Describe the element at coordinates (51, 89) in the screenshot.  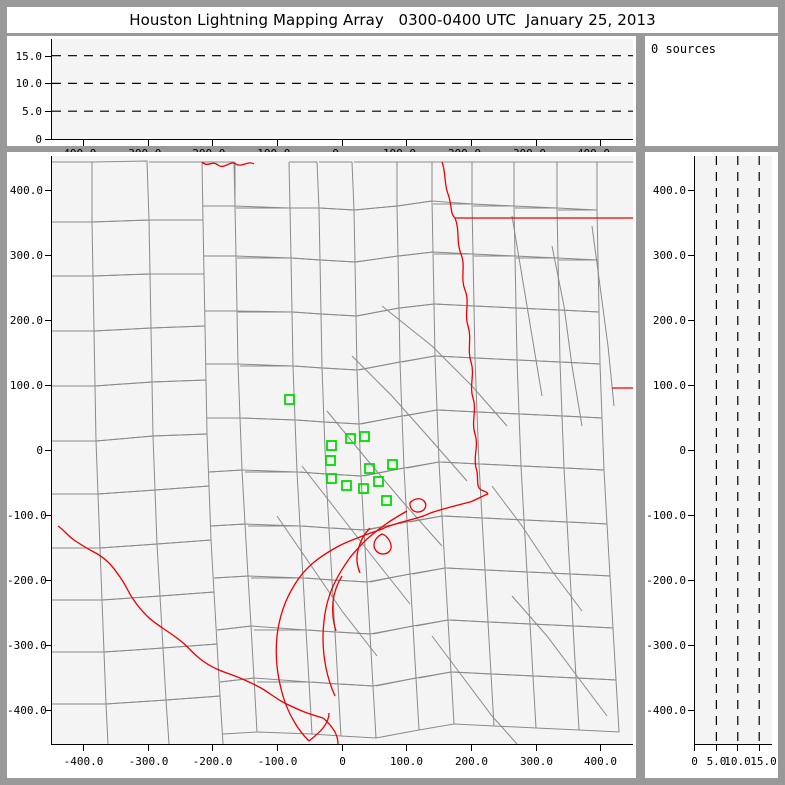
I see `time-height-y-axis` at that location.